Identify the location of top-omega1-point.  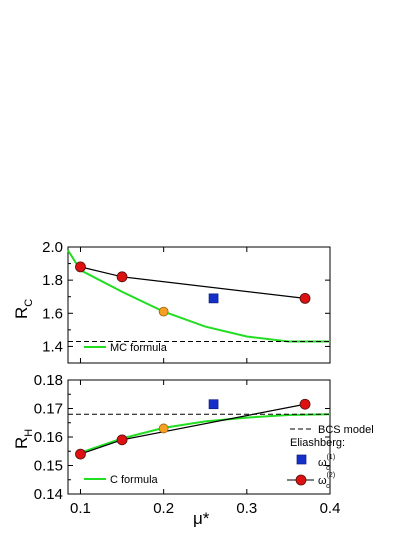
(213, 298).